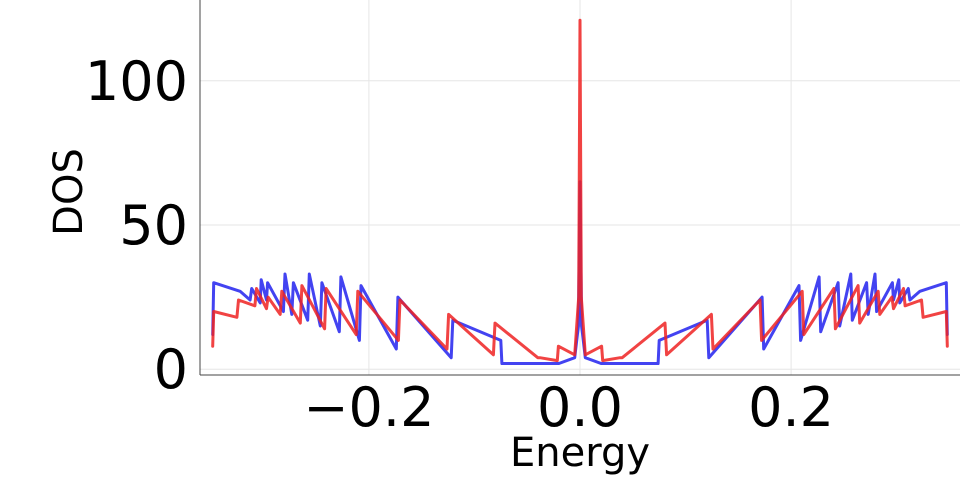 The height and width of the screenshot is (480, 960). I want to click on x-tick-label: −0.2, so click(368, 407).